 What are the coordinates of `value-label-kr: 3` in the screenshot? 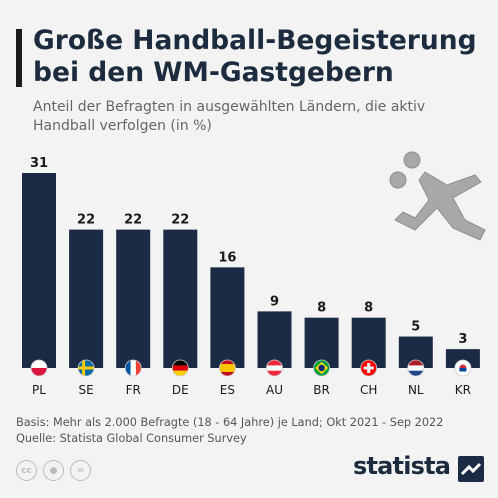 It's located at (462, 339).